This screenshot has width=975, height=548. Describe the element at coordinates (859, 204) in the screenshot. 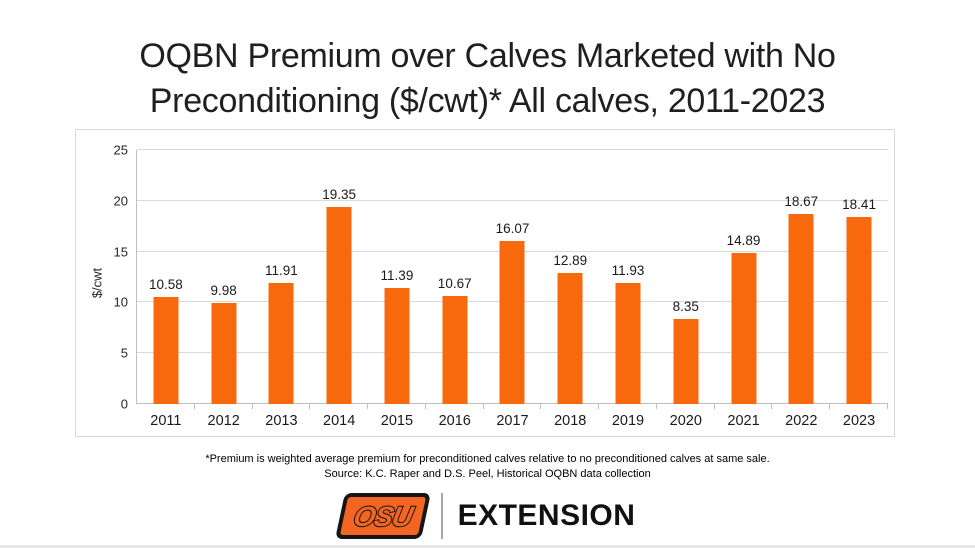

I see `value-label-2023: 18.41` at that location.